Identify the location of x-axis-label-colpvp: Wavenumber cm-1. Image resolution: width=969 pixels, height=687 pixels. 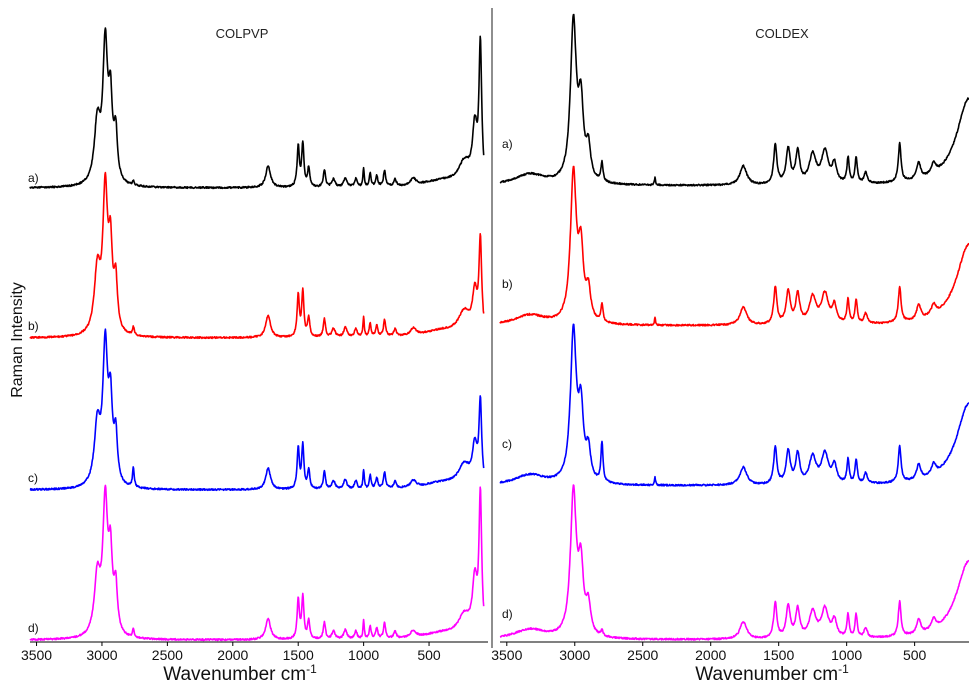
(240, 673).